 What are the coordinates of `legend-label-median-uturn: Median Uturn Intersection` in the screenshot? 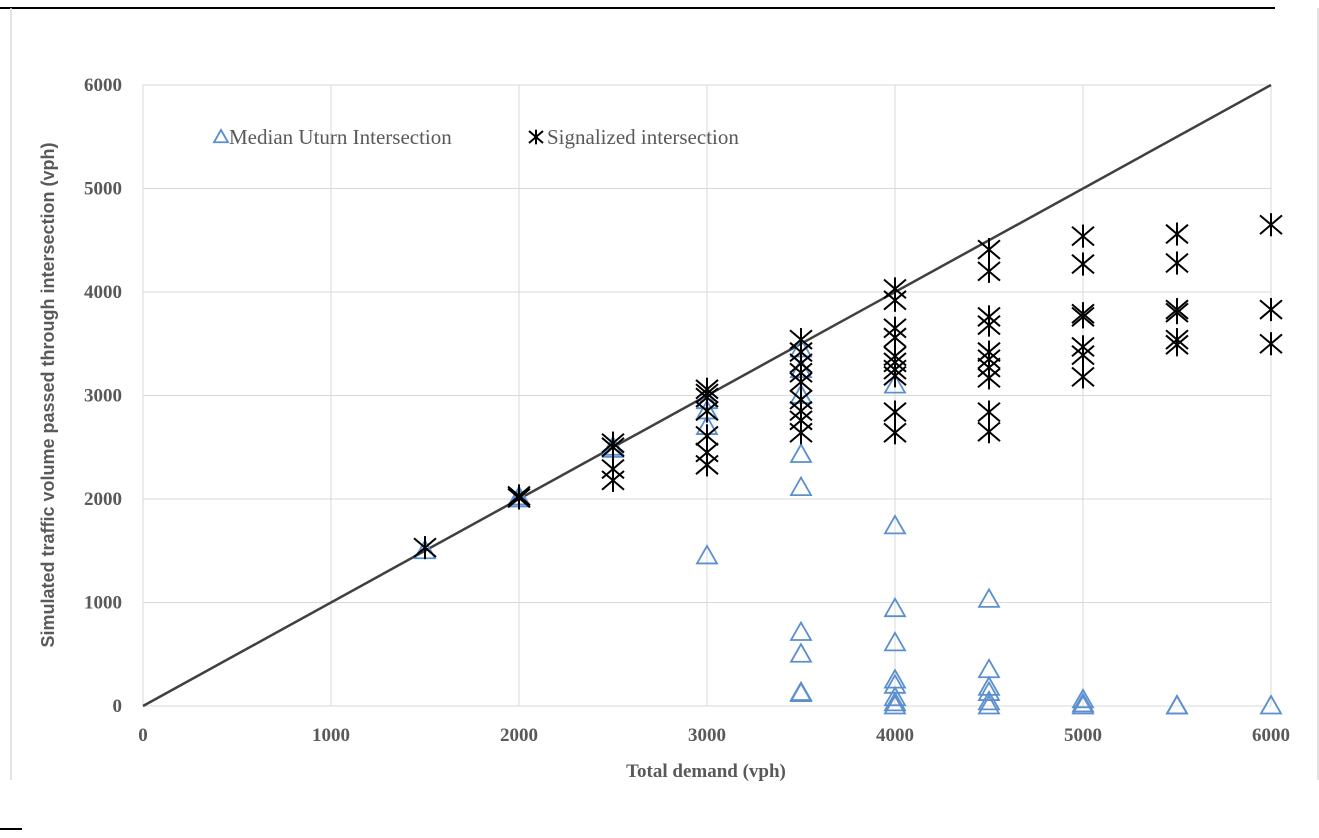 It's located at (340, 137).